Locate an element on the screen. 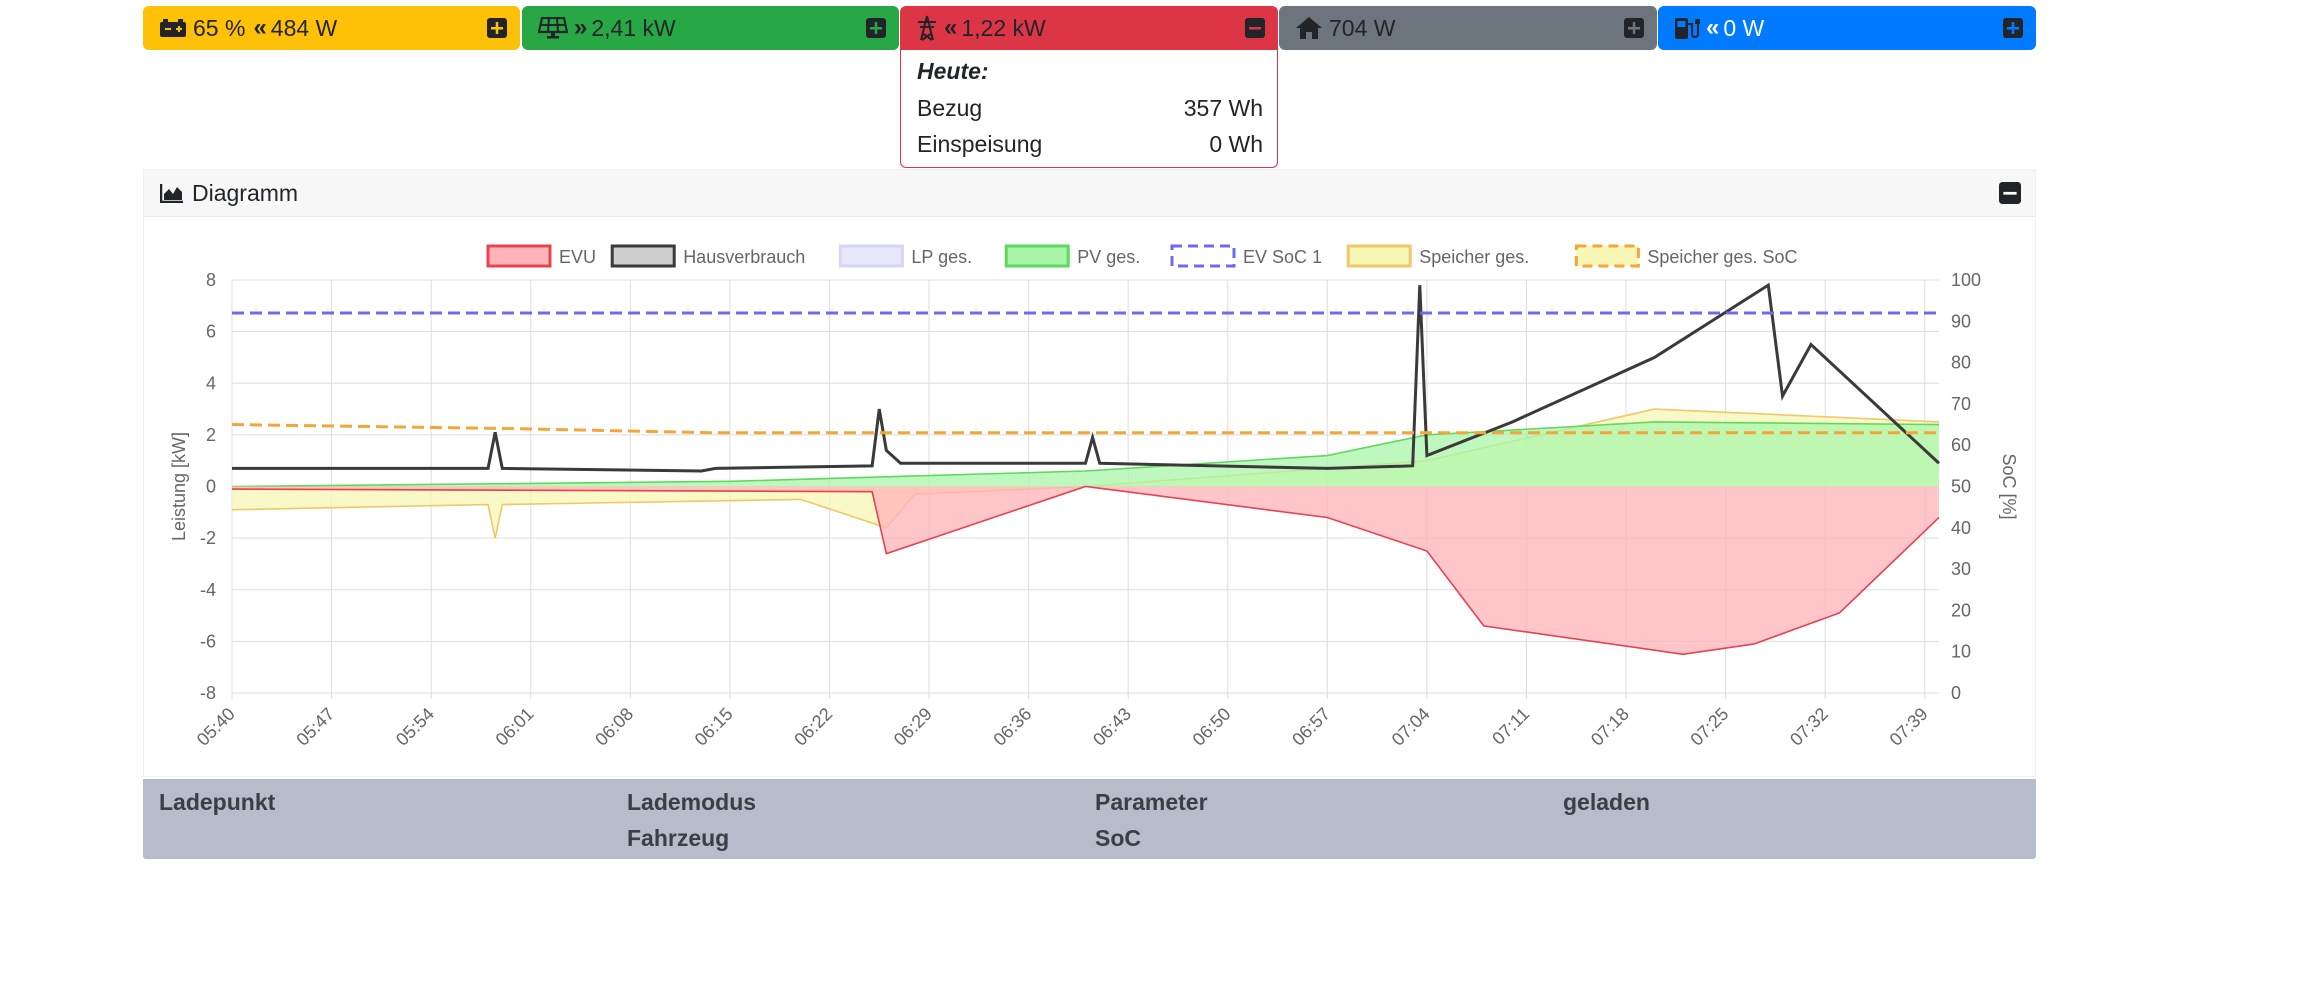  back-arrows-icon: « is located at coordinates (1712, 27).